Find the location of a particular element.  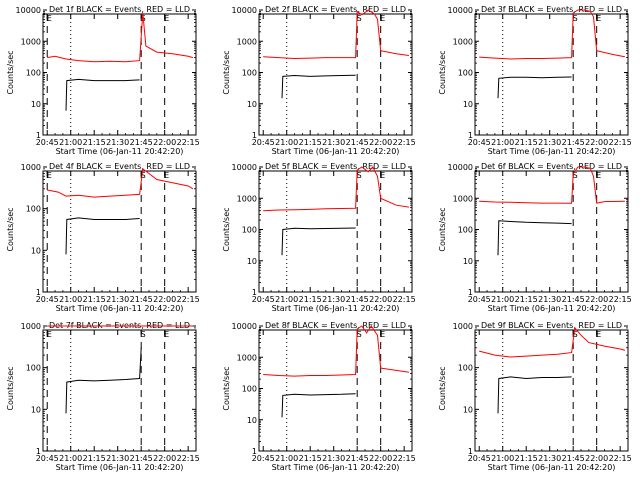

panel-title: Det 9f BLACK = Events, RED = LLD is located at coordinates (551, 325).